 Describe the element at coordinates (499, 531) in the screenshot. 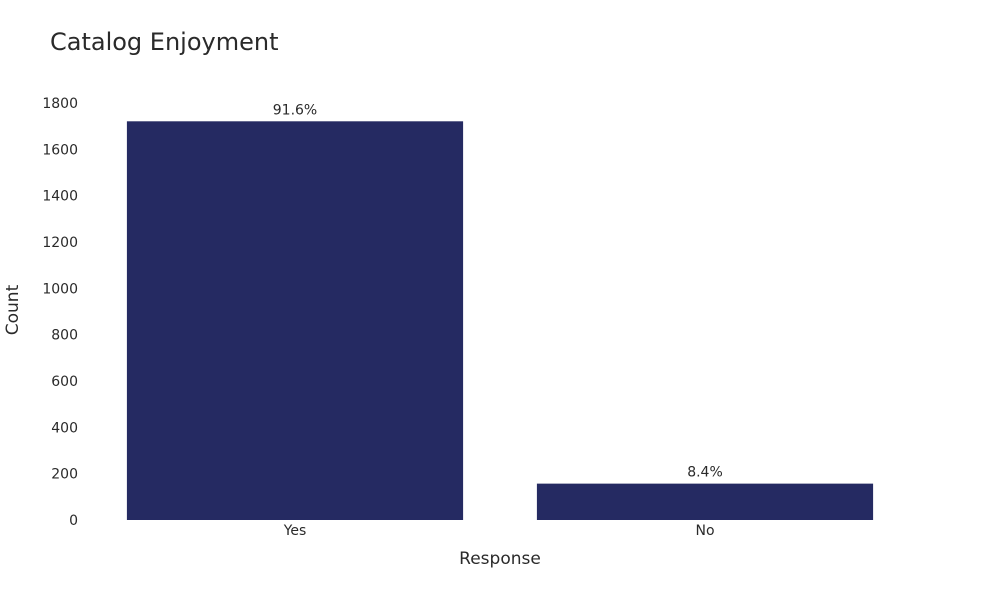

I see `x-axis-ticks: Yes No` at that location.